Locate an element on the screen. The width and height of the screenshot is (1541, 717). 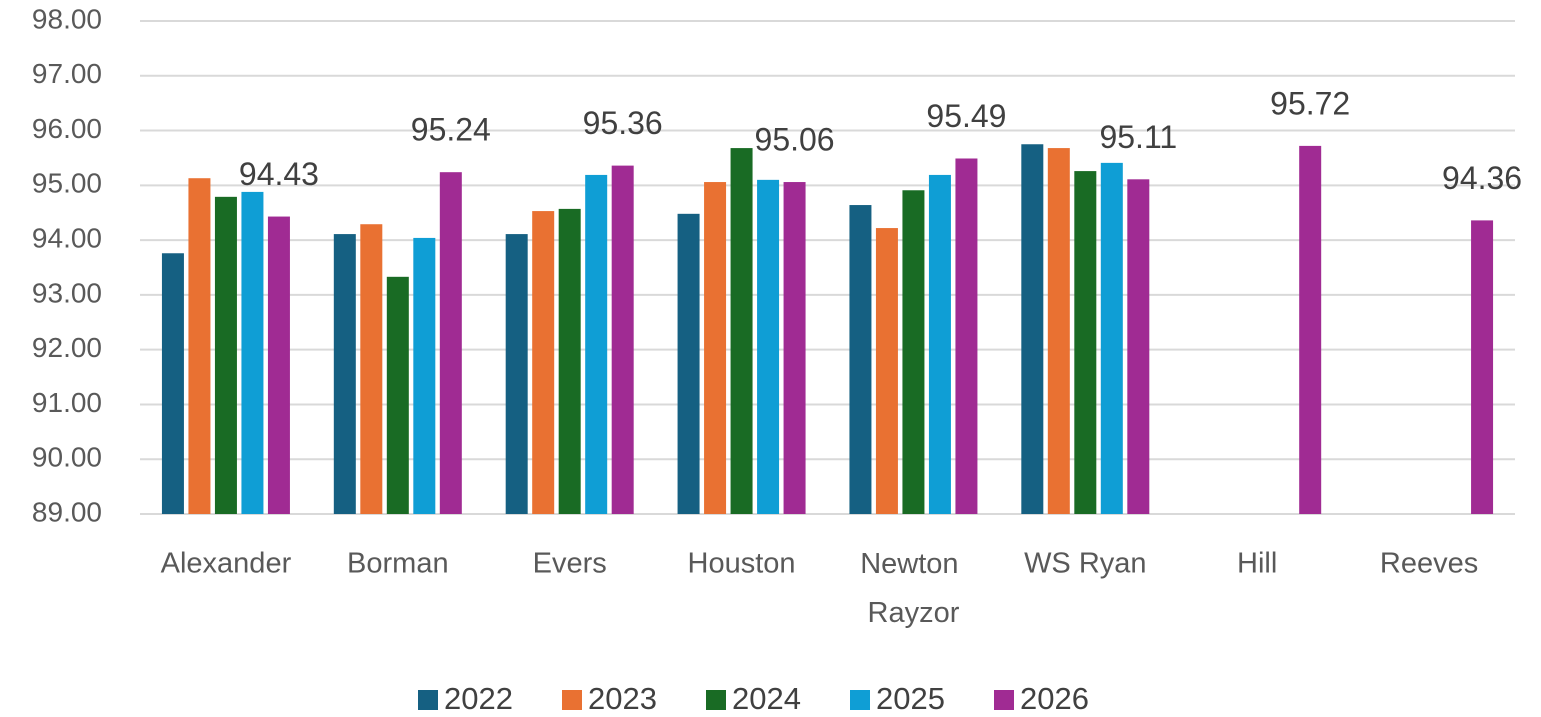
y-tick-label: 93.00 is located at coordinates (67, 292).